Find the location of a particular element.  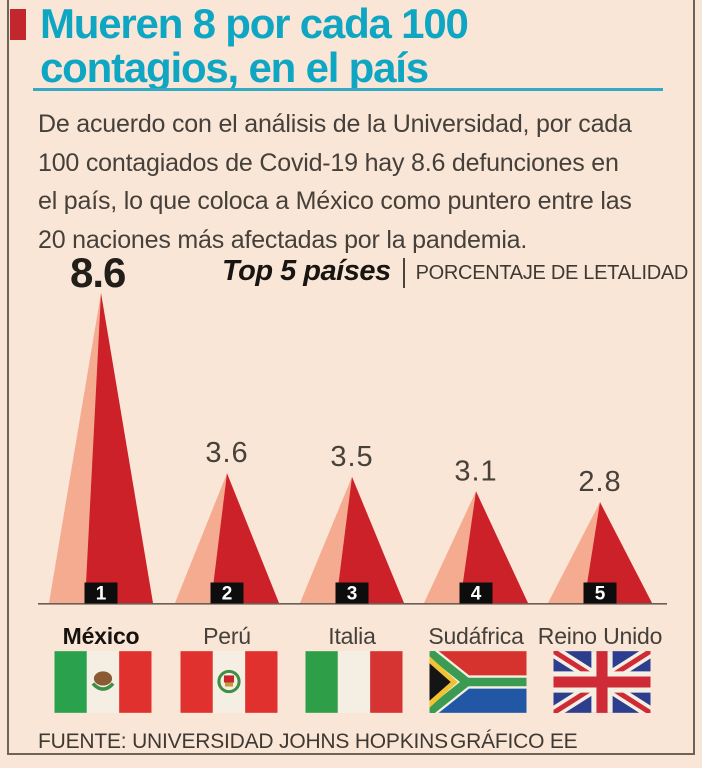

value-label-4: 2.8 is located at coordinates (599, 482).